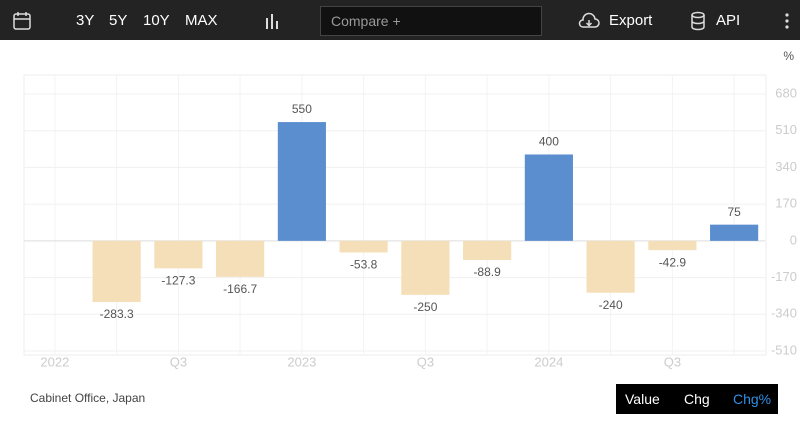  What do you see at coordinates (784, 313) in the screenshot?
I see `y-tick-label: -340` at bounding box center [784, 313].